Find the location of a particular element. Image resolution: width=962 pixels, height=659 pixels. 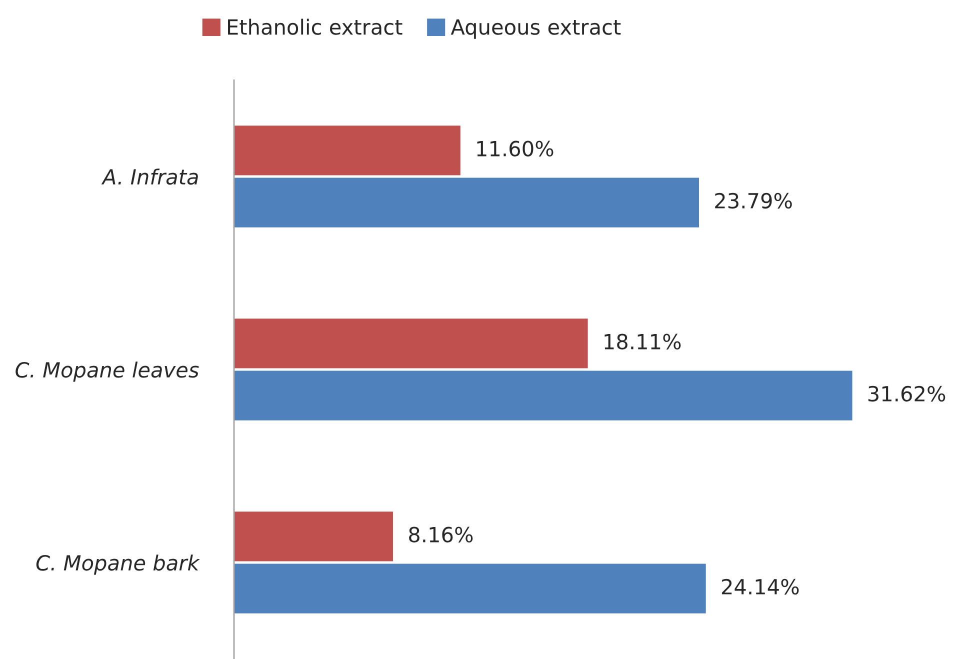

data-label: 18.11% is located at coordinates (642, 342).